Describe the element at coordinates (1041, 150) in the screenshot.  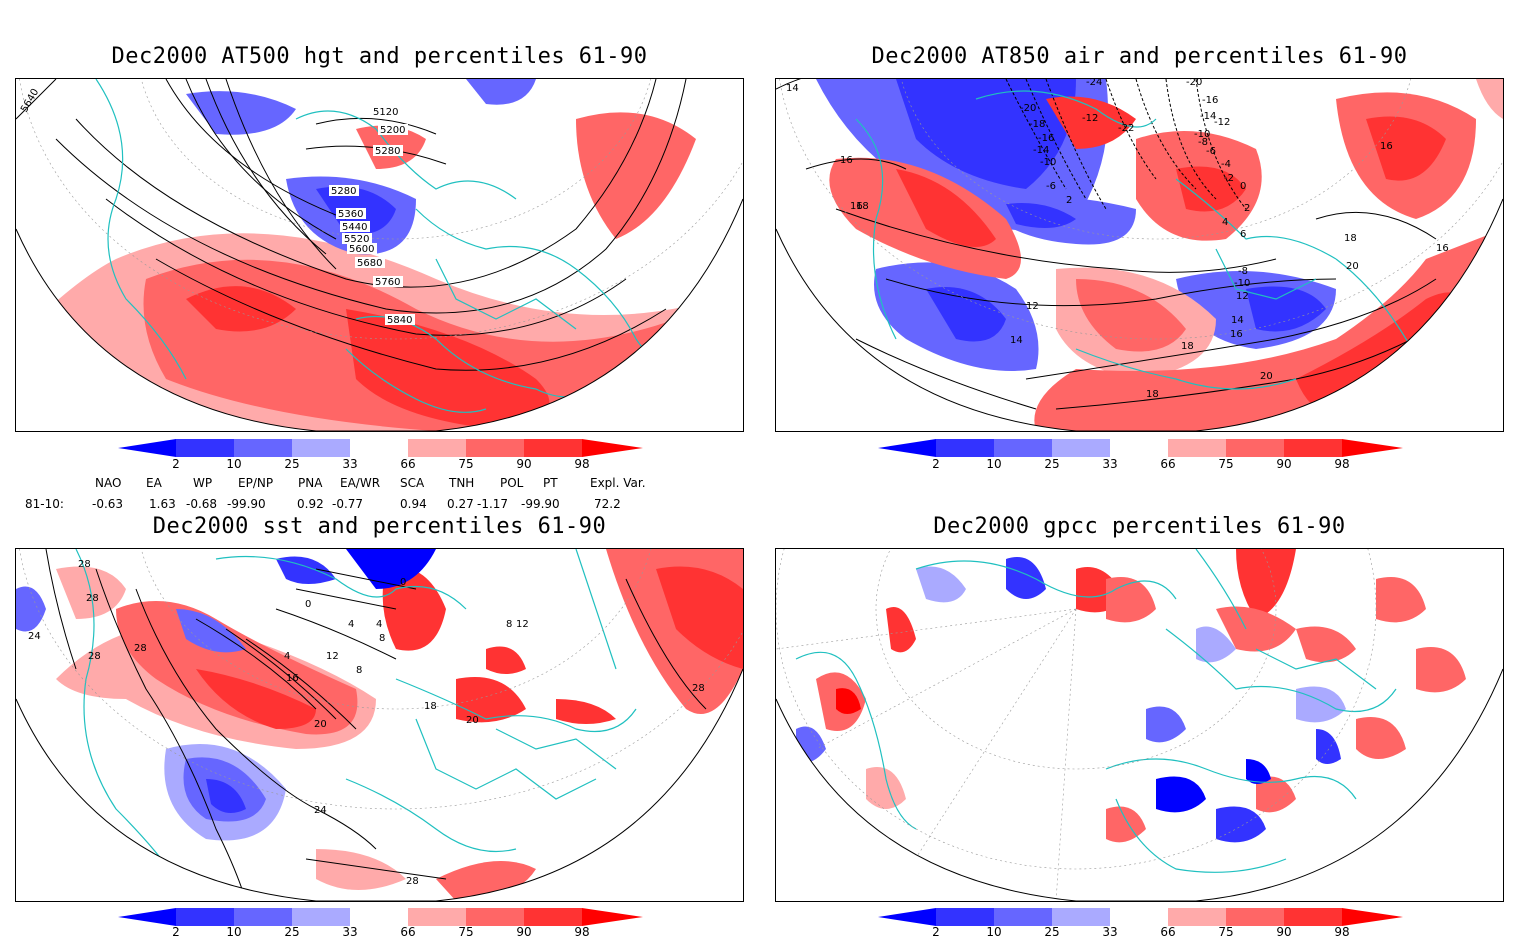
I see `contour-label: -14` at that location.